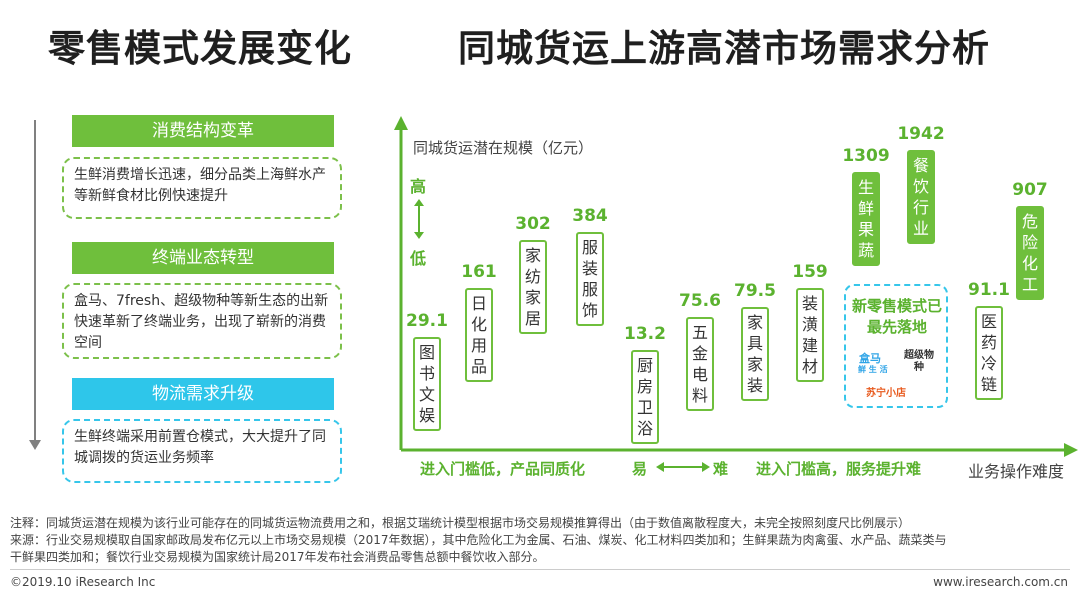  I want to click on section-box-consumption: 生鲜消费增长迅速，细分品类上海鲜水产等新鲜食材比例快速提升, so click(202, 188).